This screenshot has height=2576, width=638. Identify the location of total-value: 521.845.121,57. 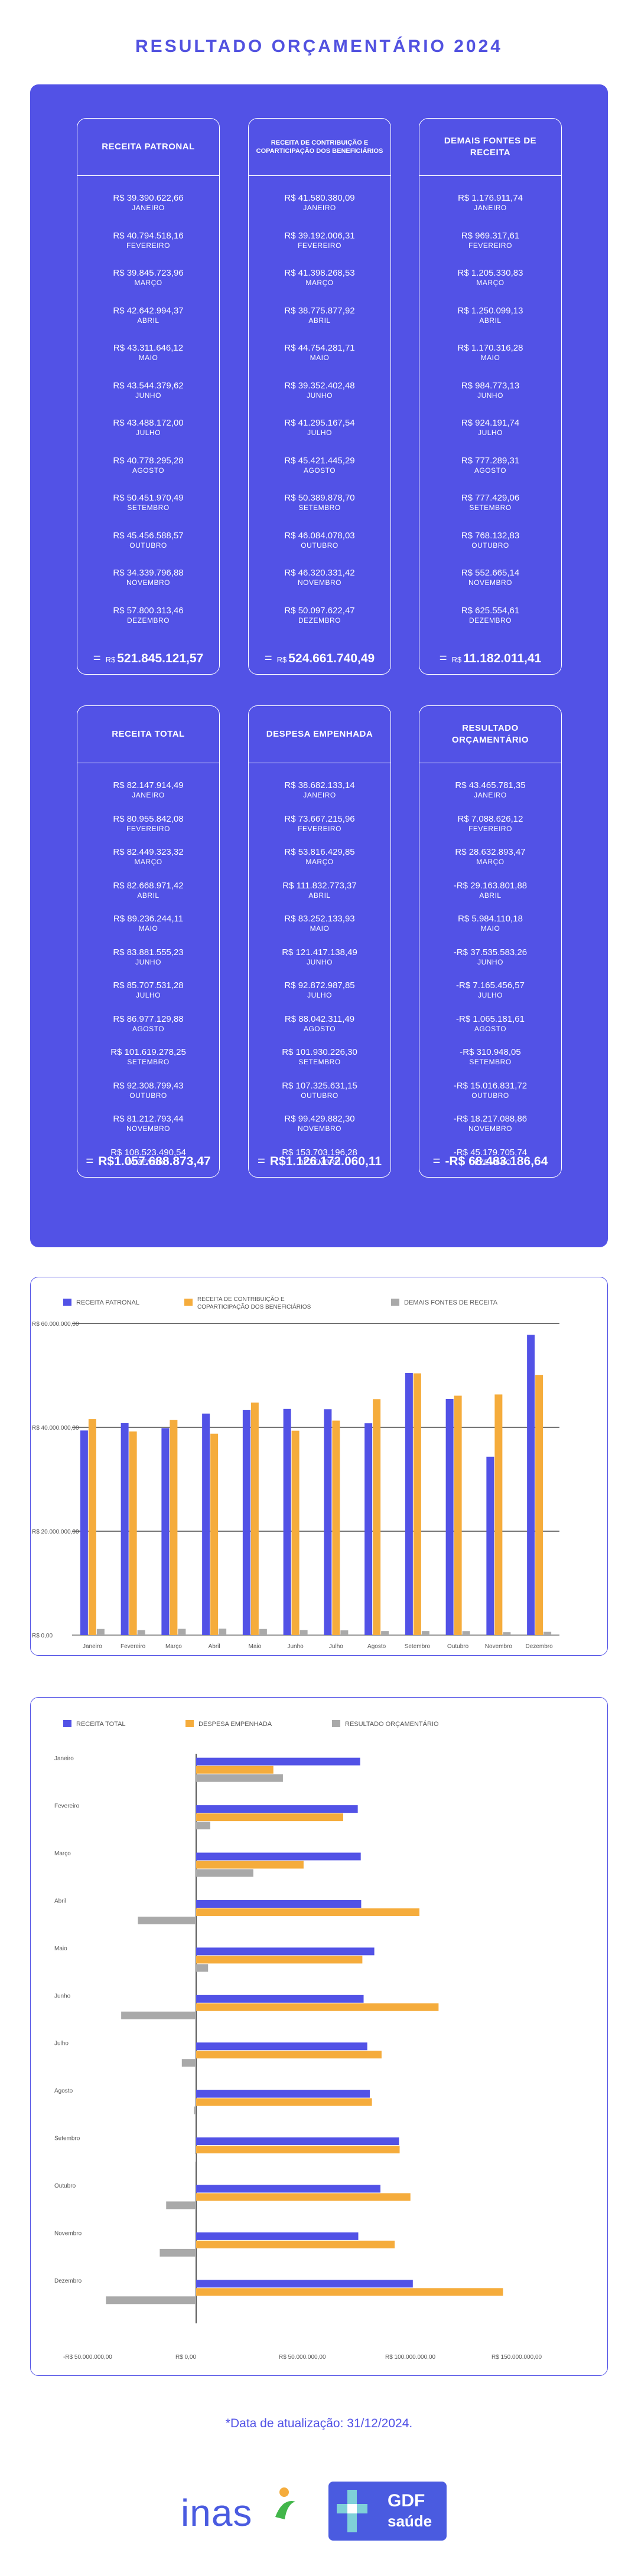
(161, 658).